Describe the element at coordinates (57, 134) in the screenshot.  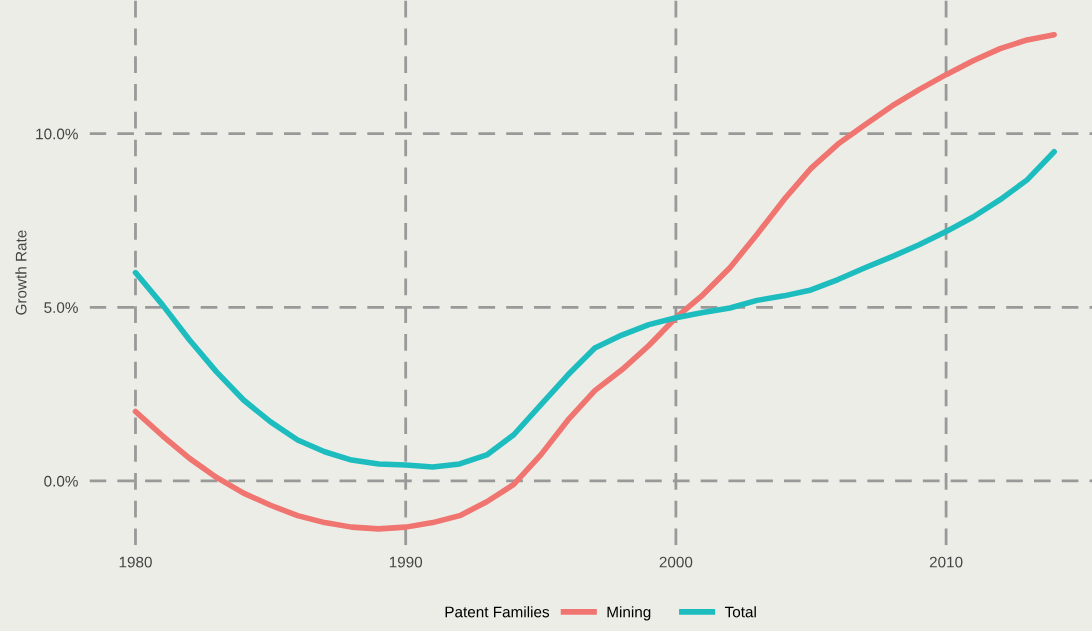
I see `y-tick-label: 10.0%` at that location.